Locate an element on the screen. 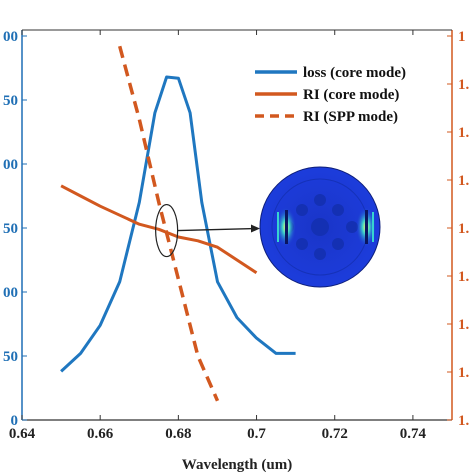  series-line-ri-core-mode- is located at coordinates (159, 229).